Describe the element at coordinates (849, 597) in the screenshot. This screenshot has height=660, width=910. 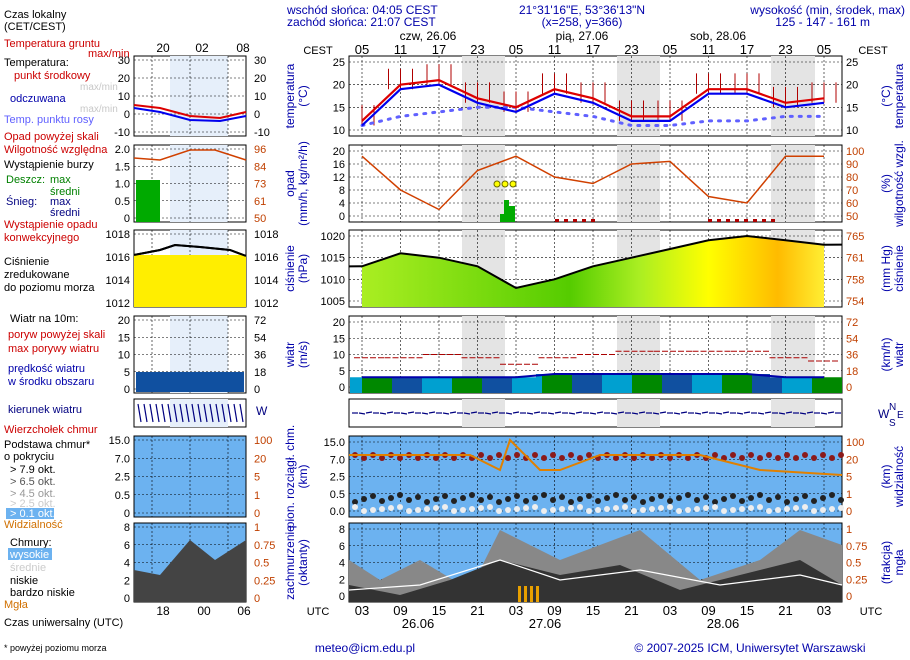
I see `y2-tick-cloudcover: 0` at that location.